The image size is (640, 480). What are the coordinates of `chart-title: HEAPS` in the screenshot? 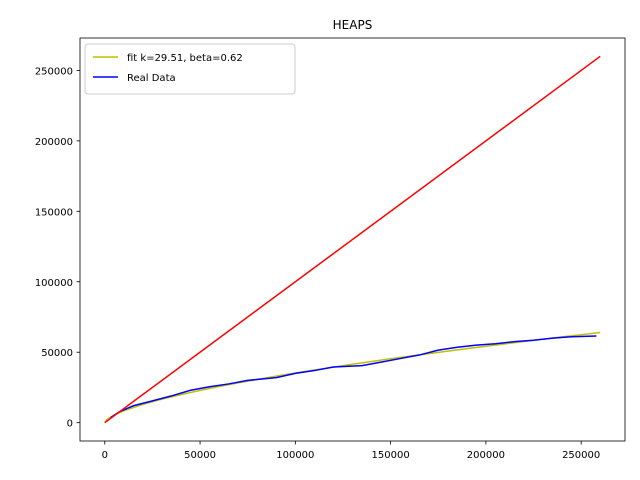 It's located at (353, 25).